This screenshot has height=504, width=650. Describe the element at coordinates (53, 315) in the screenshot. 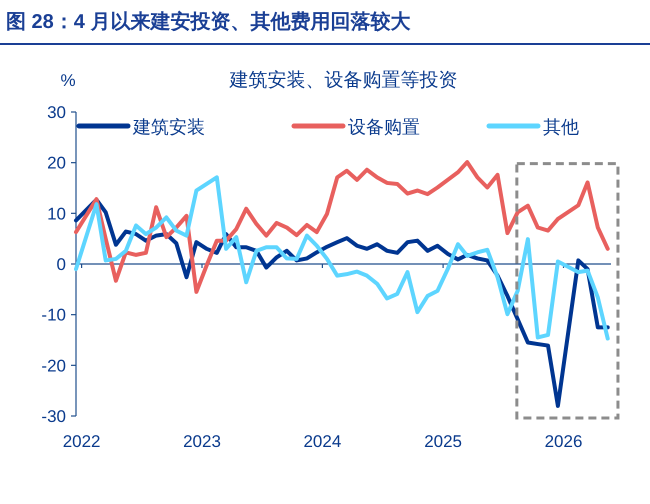

I see `y-tick-label: -10` at that location.